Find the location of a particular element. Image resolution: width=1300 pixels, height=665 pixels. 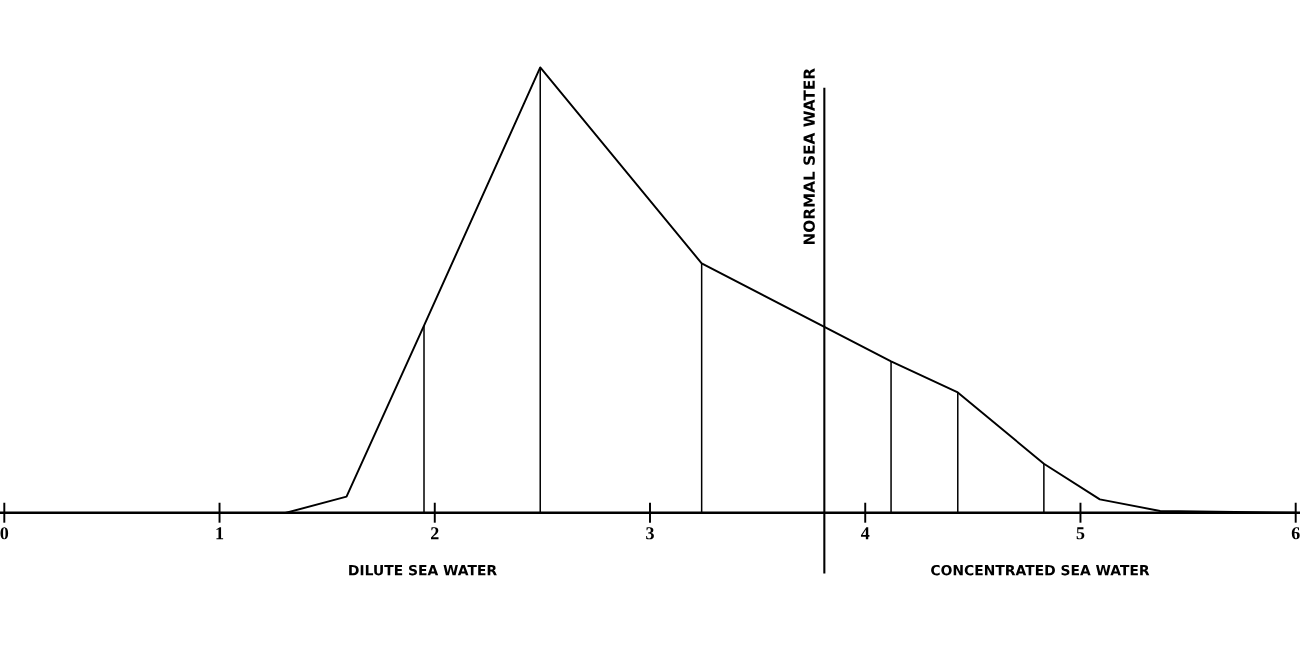

text: DILUTE SEA WATER is located at coordinates (423, 570).